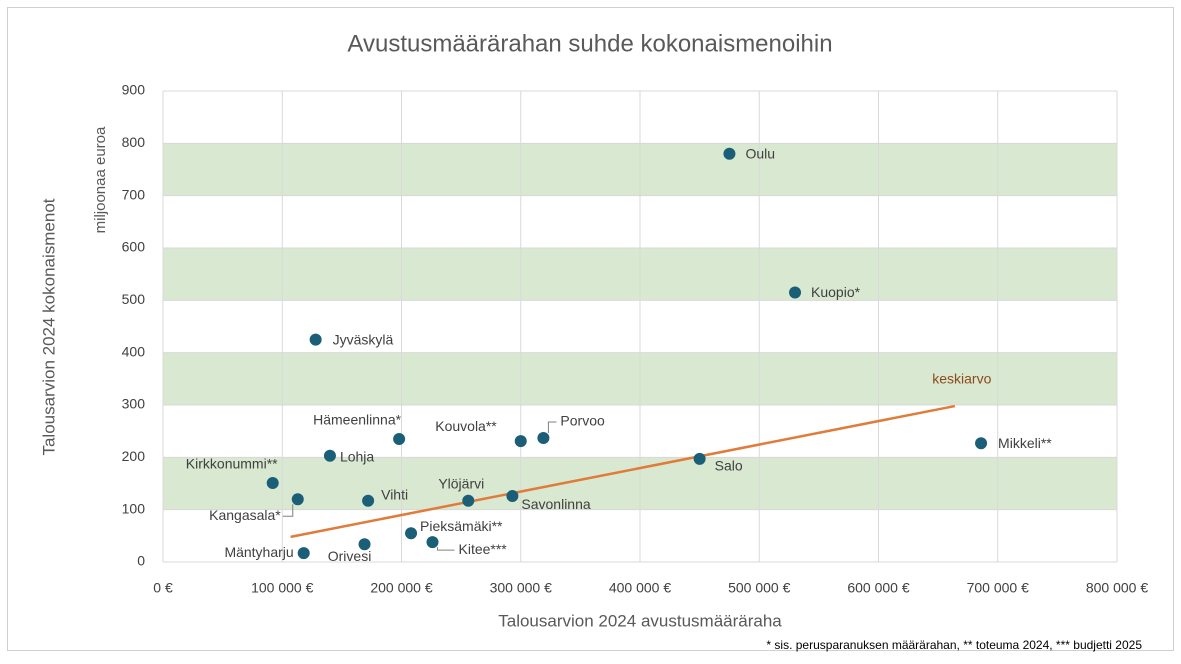 The width and height of the screenshot is (1181, 664). Describe the element at coordinates (729, 466) in the screenshot. I see `point-label: Salo` at that location.